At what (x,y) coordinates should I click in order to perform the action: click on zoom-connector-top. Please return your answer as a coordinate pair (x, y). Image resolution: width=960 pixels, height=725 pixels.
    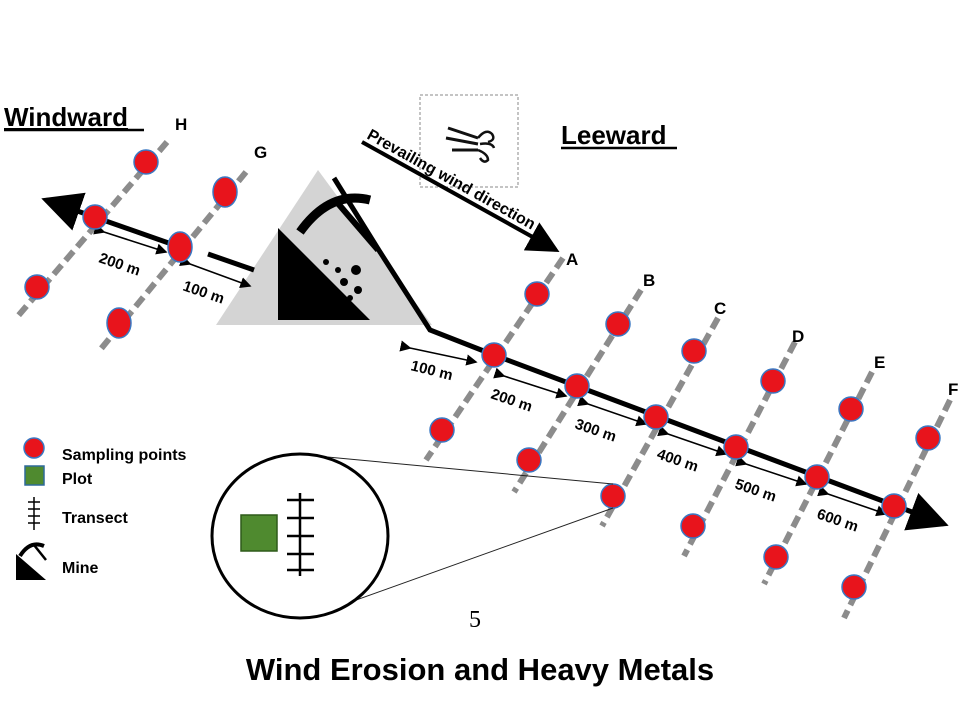
    Looking at the image, I should click on (459, 469).